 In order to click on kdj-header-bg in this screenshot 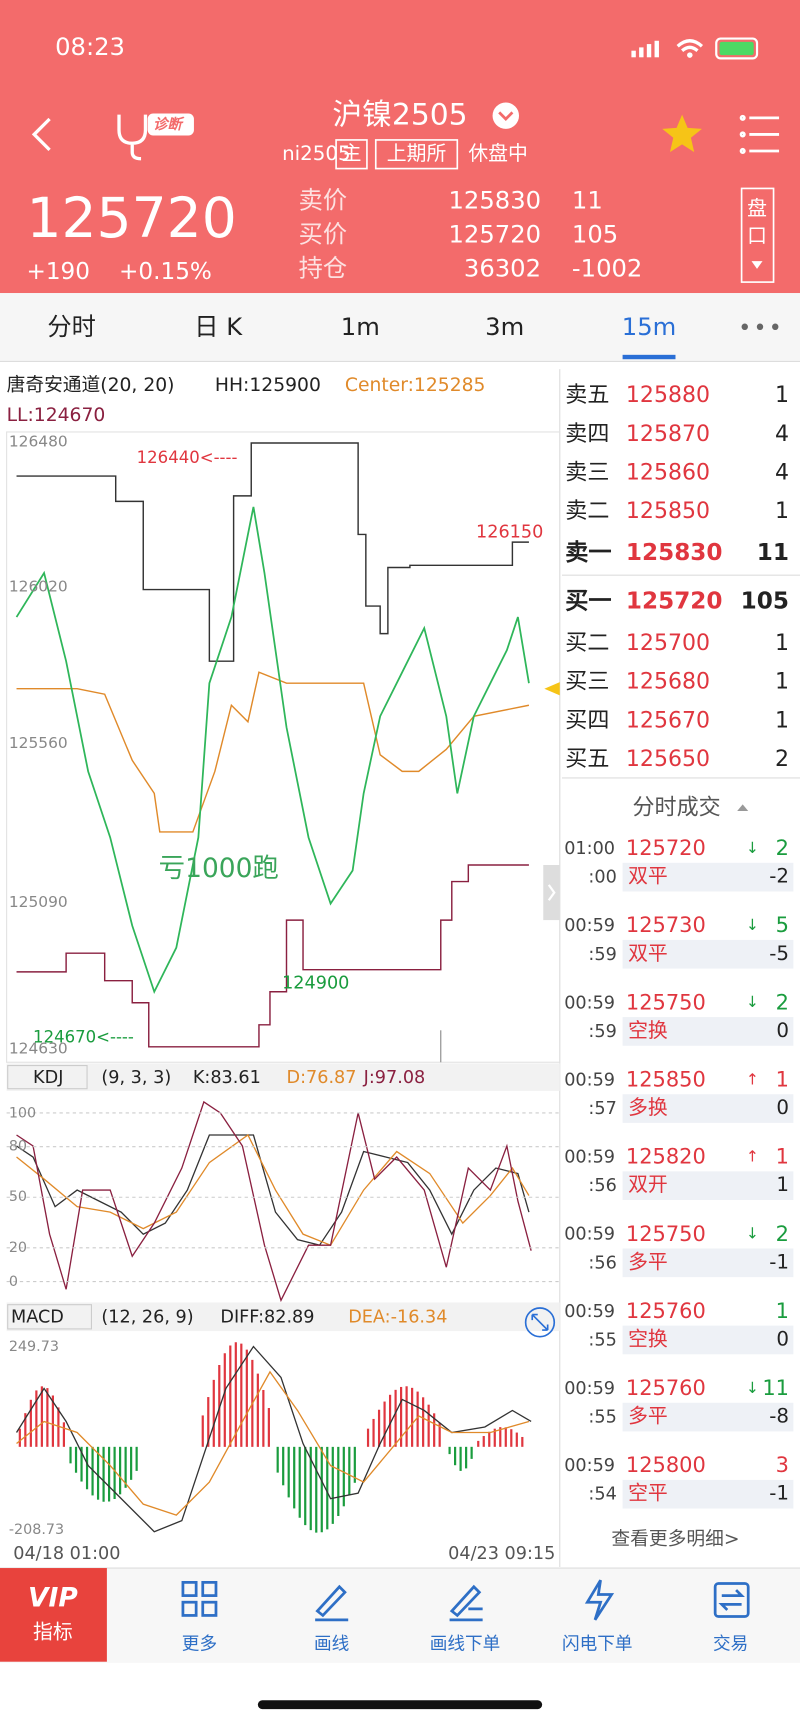, I will do `click(283, 1077)`.